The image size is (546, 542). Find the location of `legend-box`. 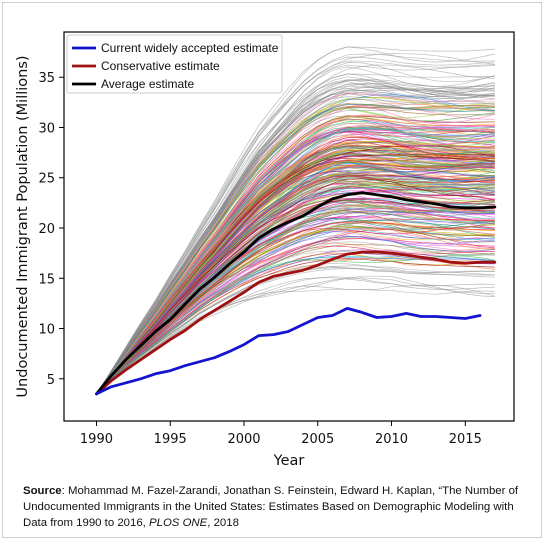

legend-box is located at coordinates (174, 64).